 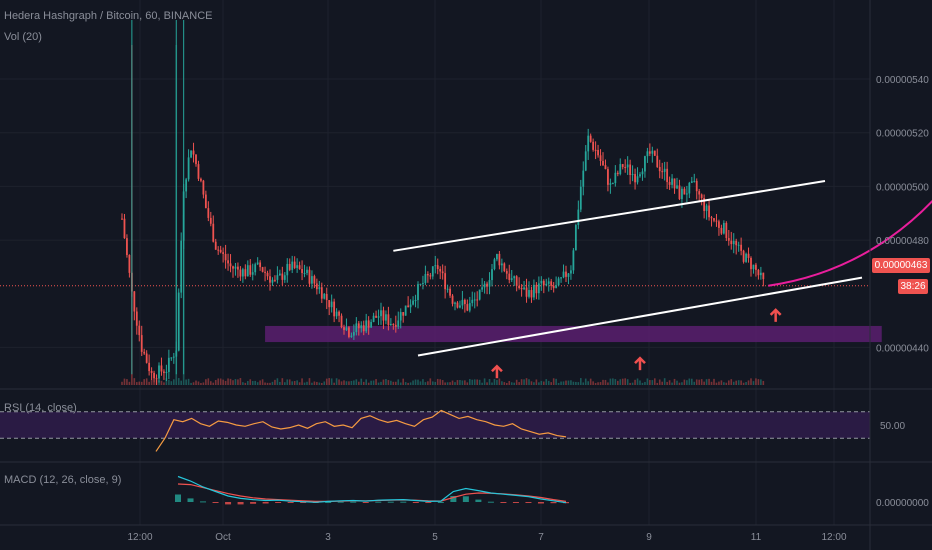 What do you see at coordinates (435, 425) in the screenshot?
I see `rsi-band` at bounding box center [435, 425].